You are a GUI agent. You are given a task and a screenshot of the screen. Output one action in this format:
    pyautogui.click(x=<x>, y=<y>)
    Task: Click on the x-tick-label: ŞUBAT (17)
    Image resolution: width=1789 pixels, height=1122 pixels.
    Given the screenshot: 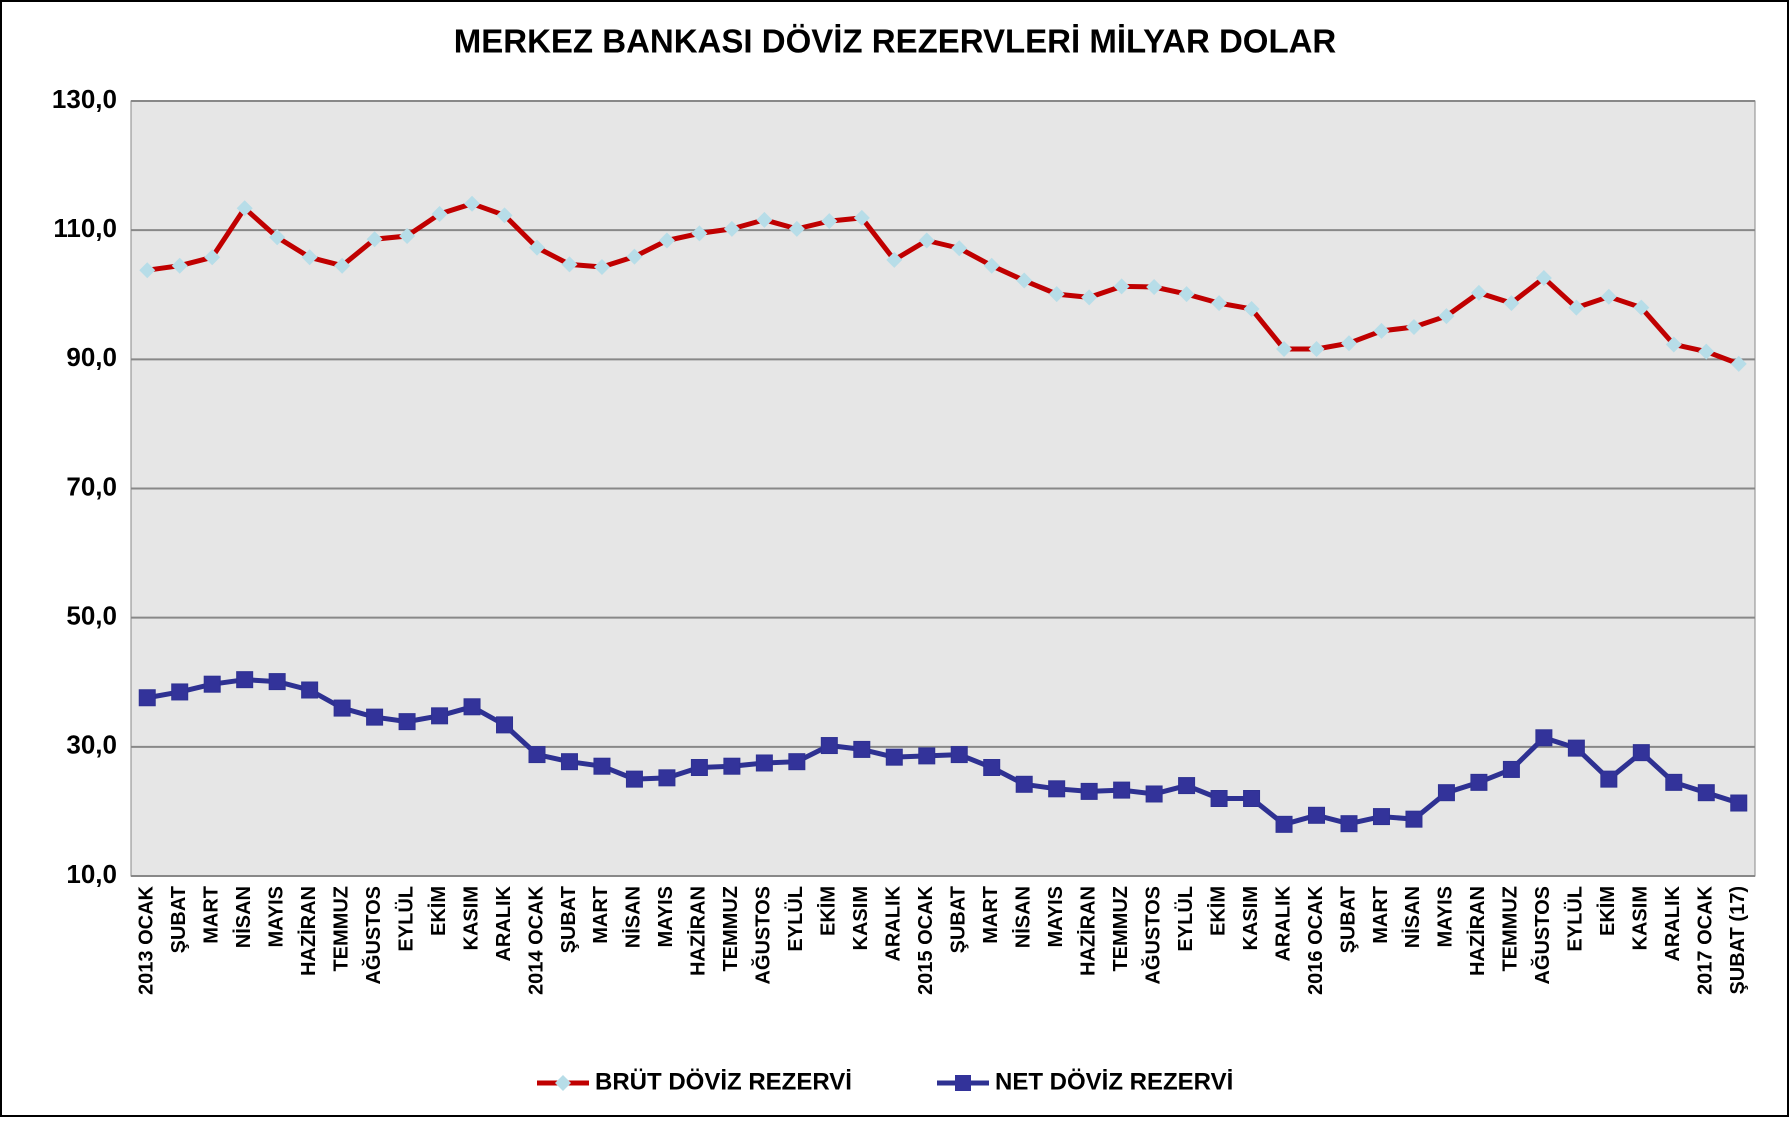 What is the action you would take?
    pyautogui.click(x=1738, y=940)
    